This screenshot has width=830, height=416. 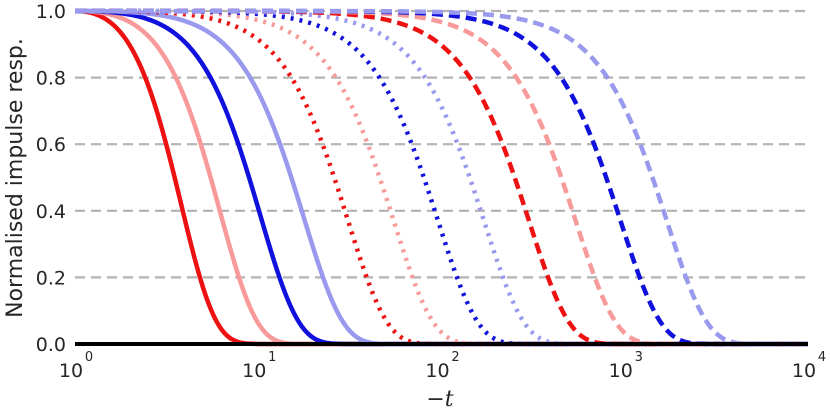 I want to click on y-axis-label: Normalised impulse resp., so click(x=15, y=178).